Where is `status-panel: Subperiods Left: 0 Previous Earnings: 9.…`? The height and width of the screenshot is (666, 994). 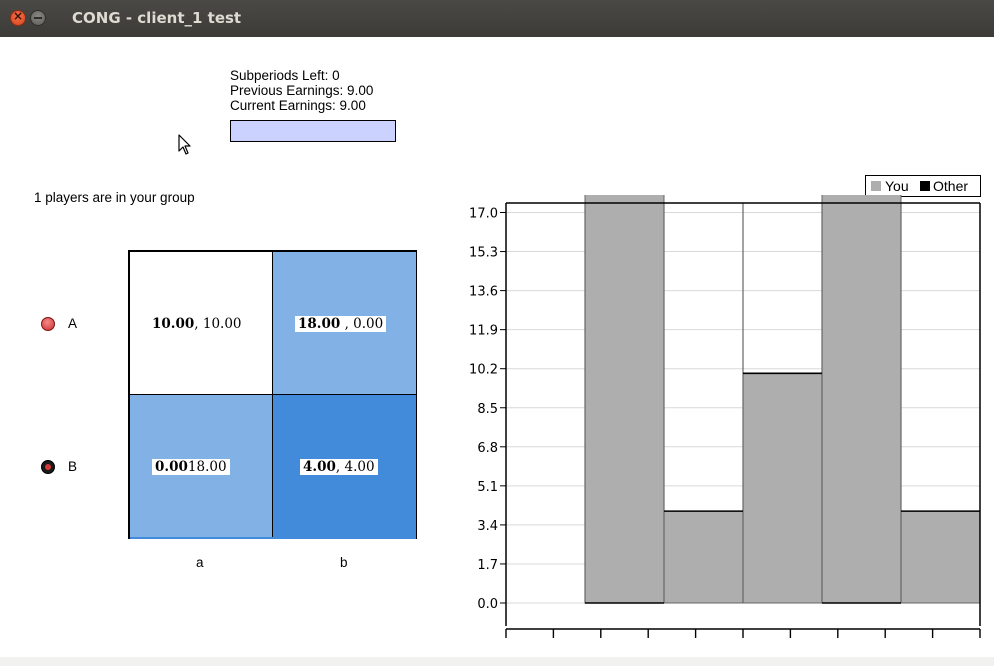
status-panel: Subperiods Left: 0 Previous Earnings: 9.… is located at coordinates (301, 90).